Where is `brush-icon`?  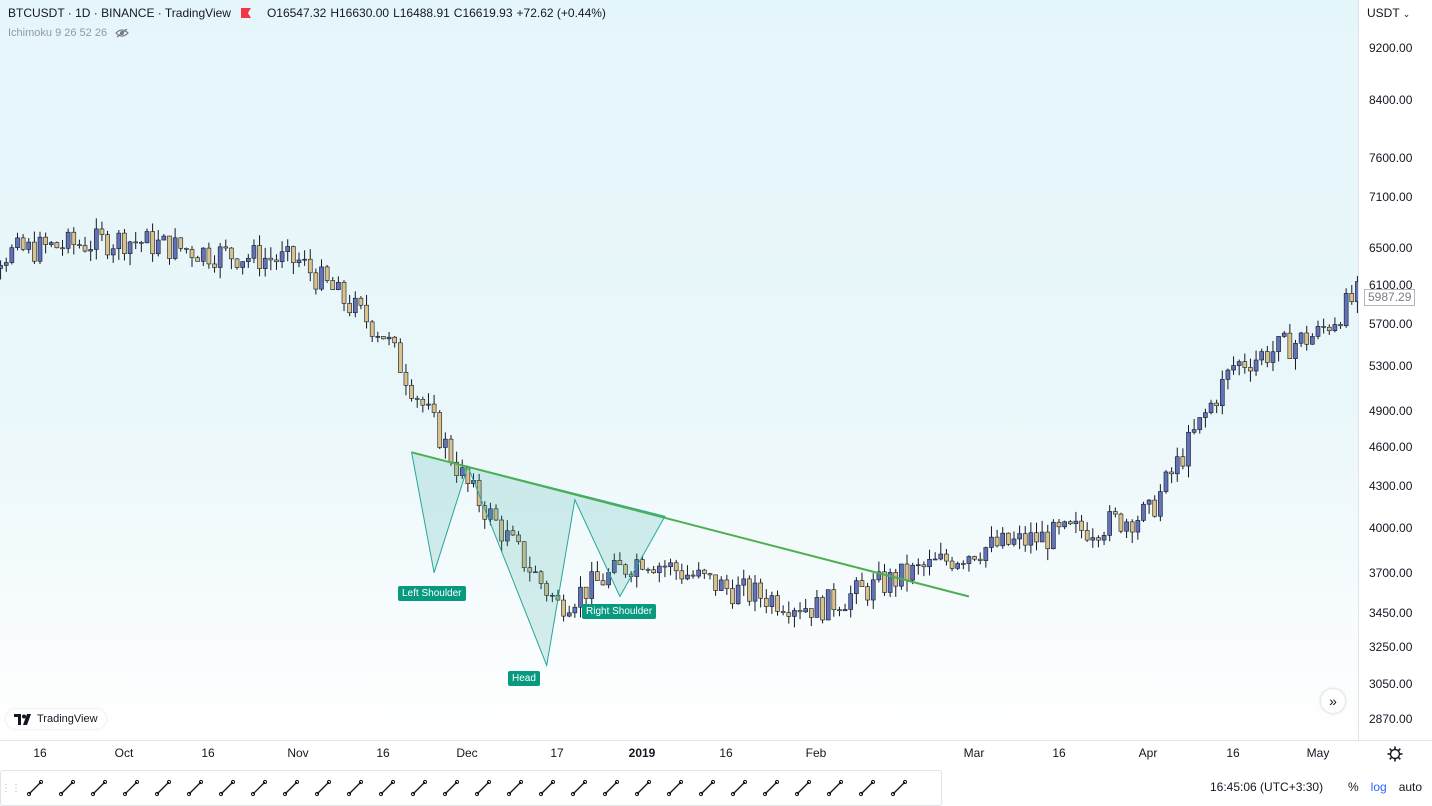 brush-icon is located at coordinates (515, 788).